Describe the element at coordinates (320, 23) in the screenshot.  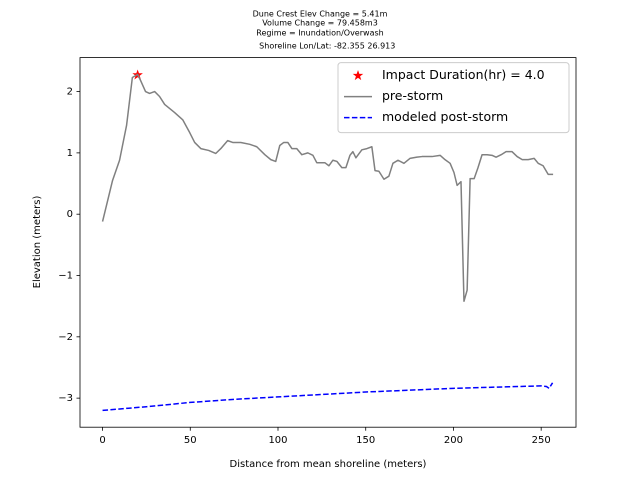
I see `title-line: Volume Change = 79.458m3` at that location.